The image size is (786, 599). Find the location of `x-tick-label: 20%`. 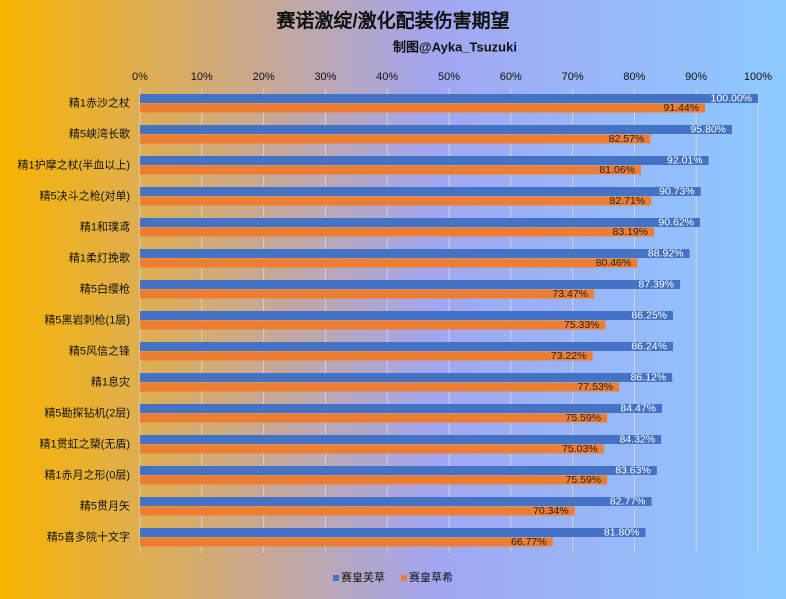

x-tick-label: 20% is located at coordinates (264, 77).